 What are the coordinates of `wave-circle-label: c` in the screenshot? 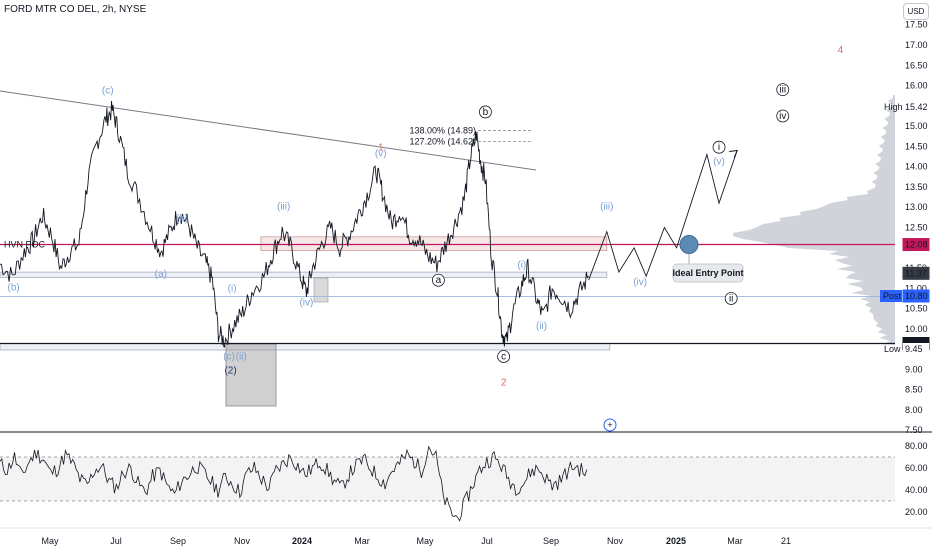 It's located at (503, 356).